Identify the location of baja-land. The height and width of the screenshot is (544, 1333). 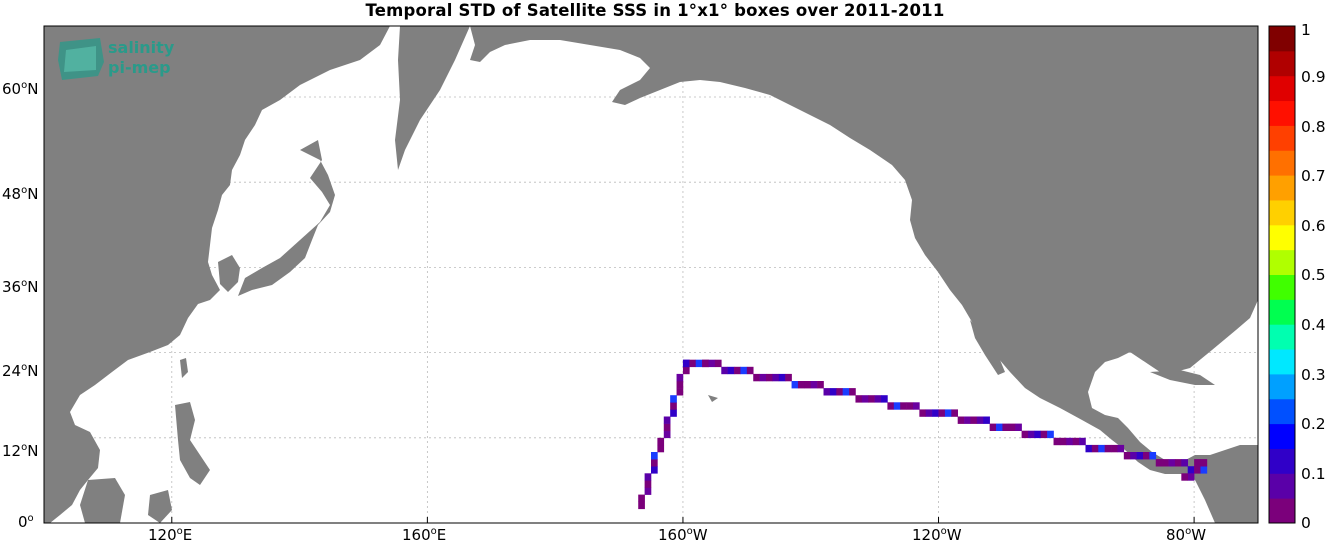
(987, 347).